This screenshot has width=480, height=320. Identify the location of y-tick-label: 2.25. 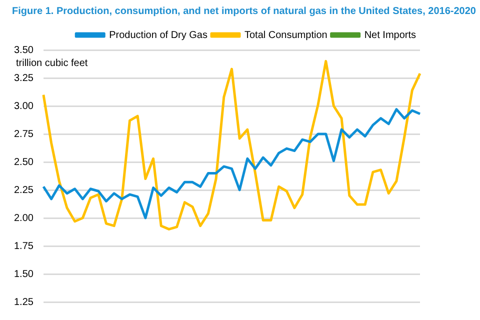
(24, 190).